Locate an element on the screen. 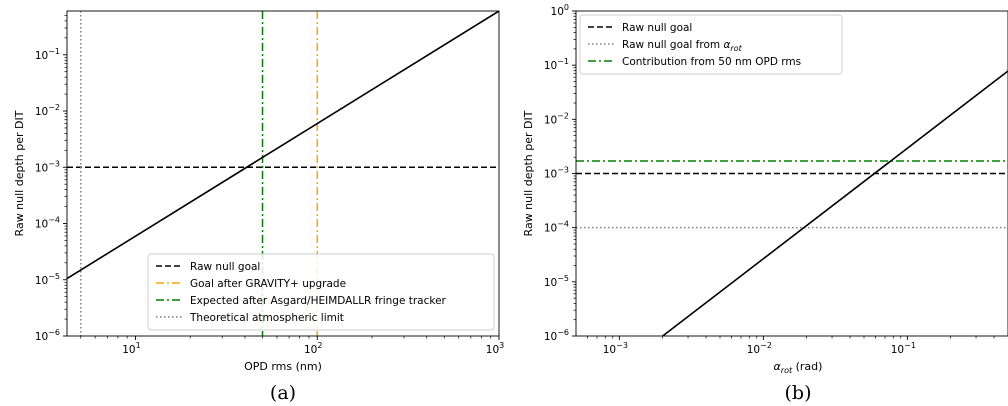  y-tick-label: 10⁰ is located at coordinates (560, 10).